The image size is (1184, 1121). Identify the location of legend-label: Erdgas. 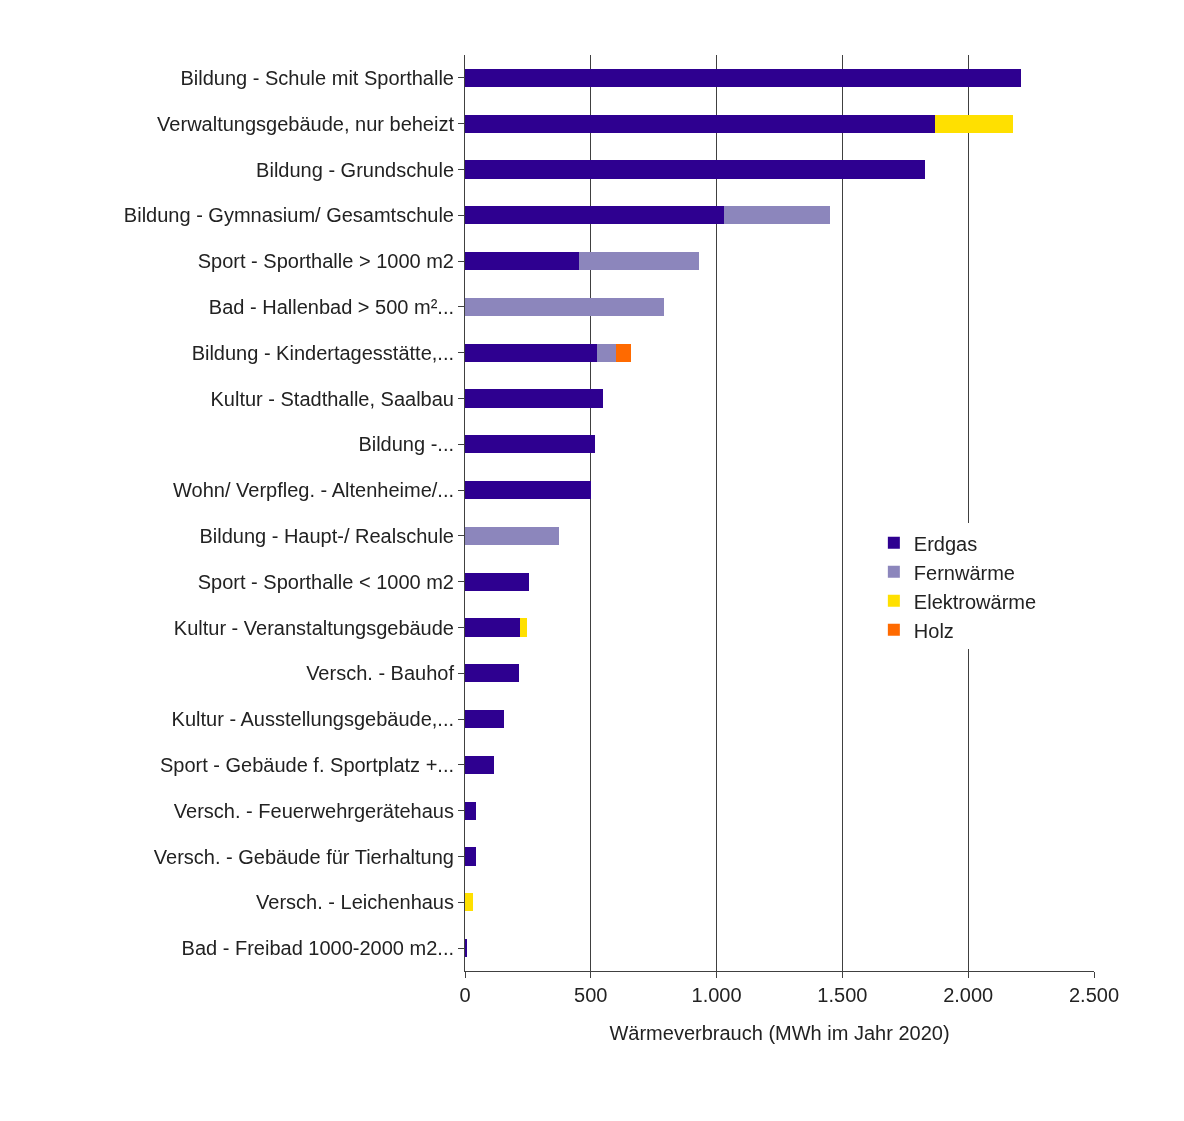
(945, 543).